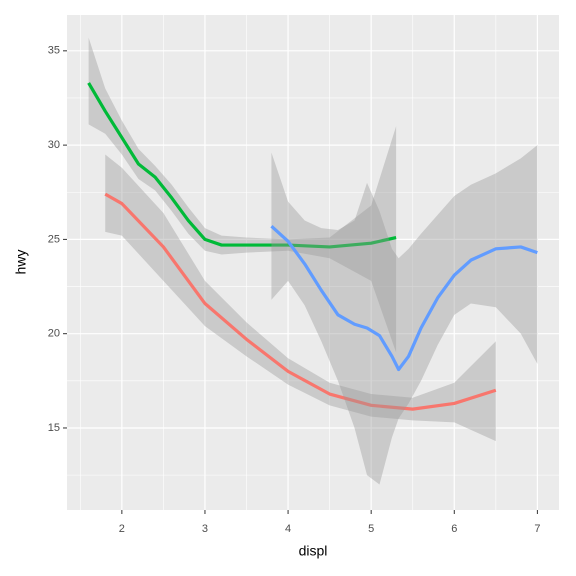 This screenshot has height=576, width=576. I want to click on x-tick-label: 5, so click(371, 529).